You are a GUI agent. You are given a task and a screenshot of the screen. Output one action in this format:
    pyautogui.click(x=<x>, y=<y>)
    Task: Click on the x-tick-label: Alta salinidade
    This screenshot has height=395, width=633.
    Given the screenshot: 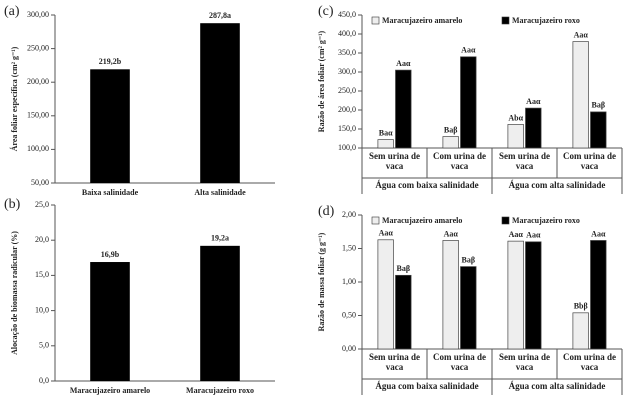 What is the action you would take?
    pyautogui.click(x=220, y=192)
    